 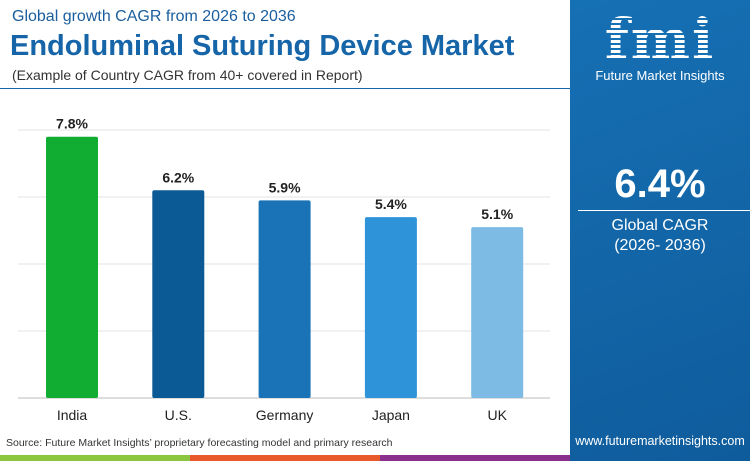 I want to click on website-link: www.futuremarketinsights.com, so click(x=660, y=441).